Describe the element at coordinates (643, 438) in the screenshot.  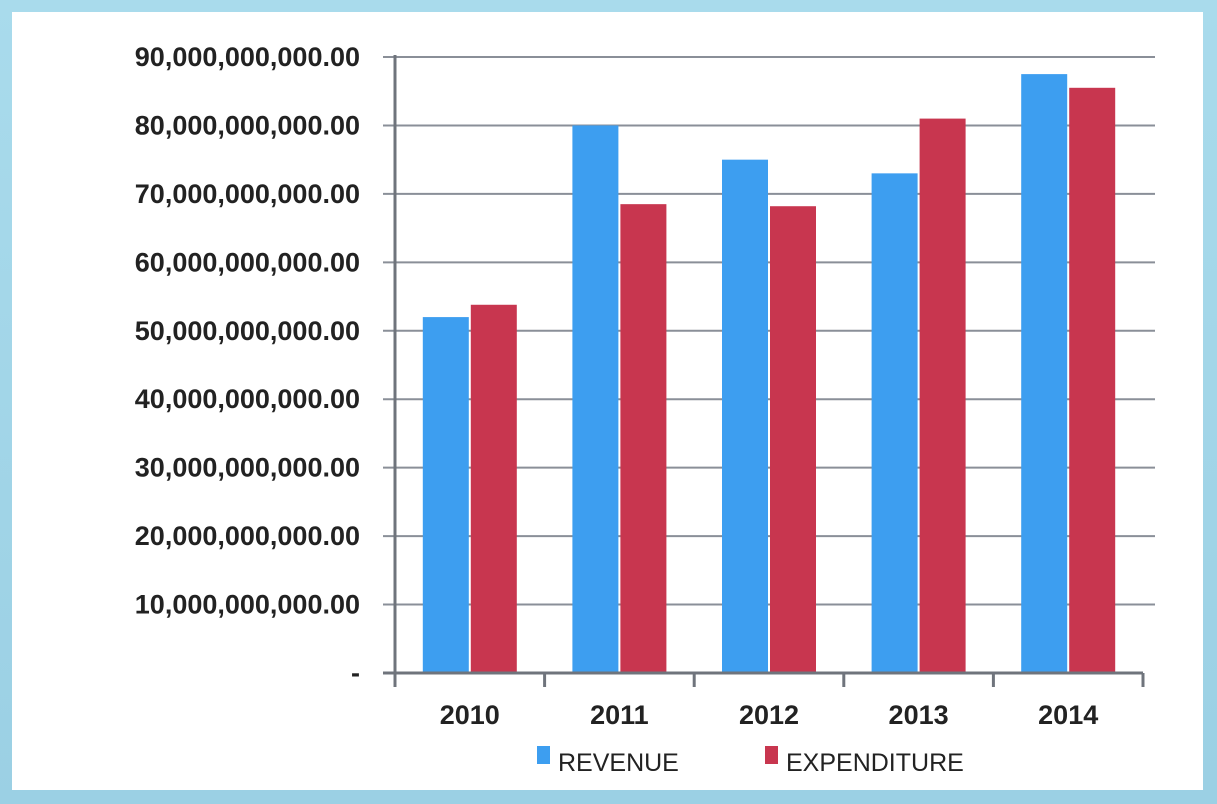
I see `bar-expenditure-2011` at that location.